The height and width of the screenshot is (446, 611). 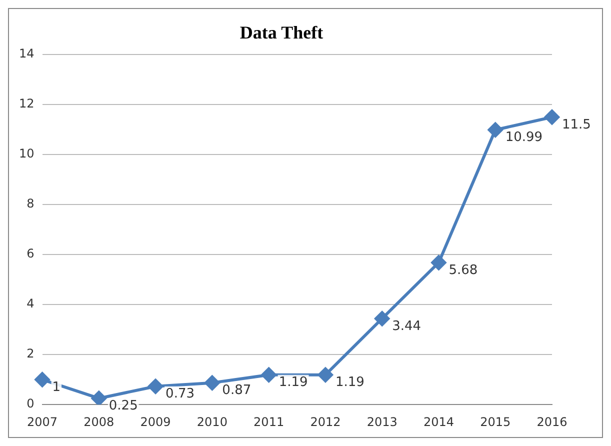 I want to click on chart-title: Data Theft, so click(x=282, y=32).